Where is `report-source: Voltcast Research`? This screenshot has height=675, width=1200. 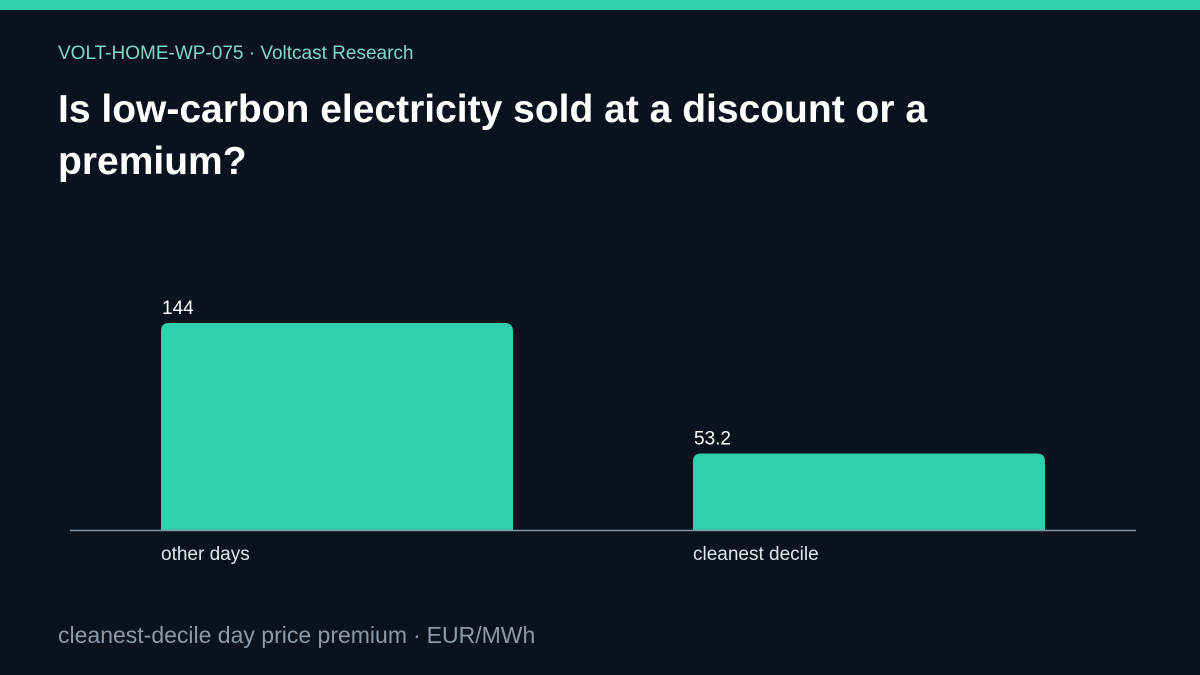
report-source: Voltcast Research is located at coordinates (337, 53).